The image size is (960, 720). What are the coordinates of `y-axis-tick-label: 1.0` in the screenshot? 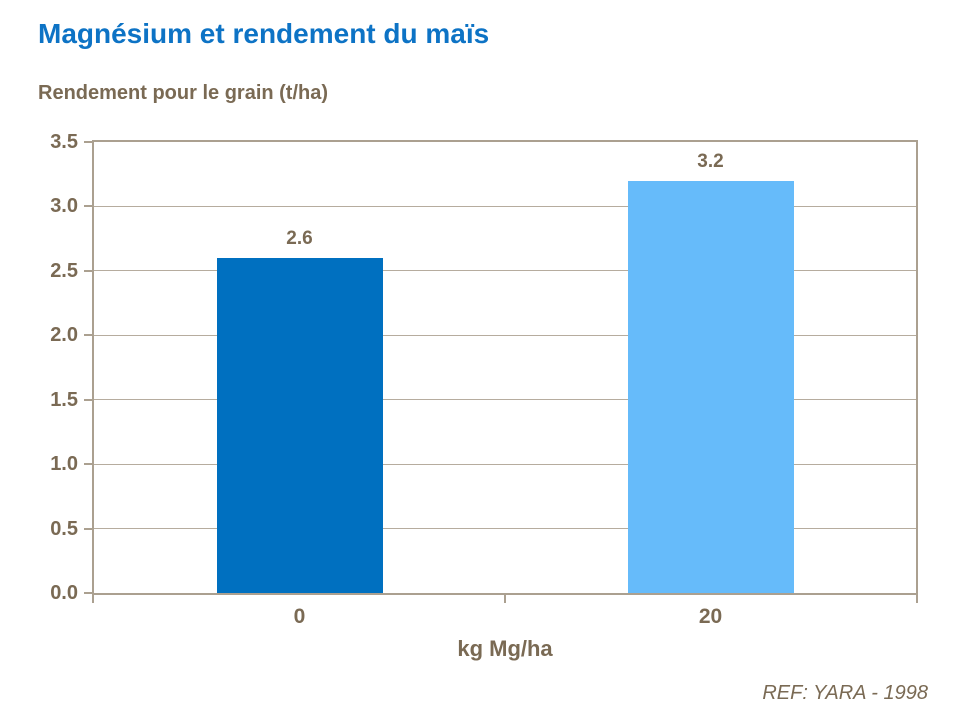 It's located at (64, 464).